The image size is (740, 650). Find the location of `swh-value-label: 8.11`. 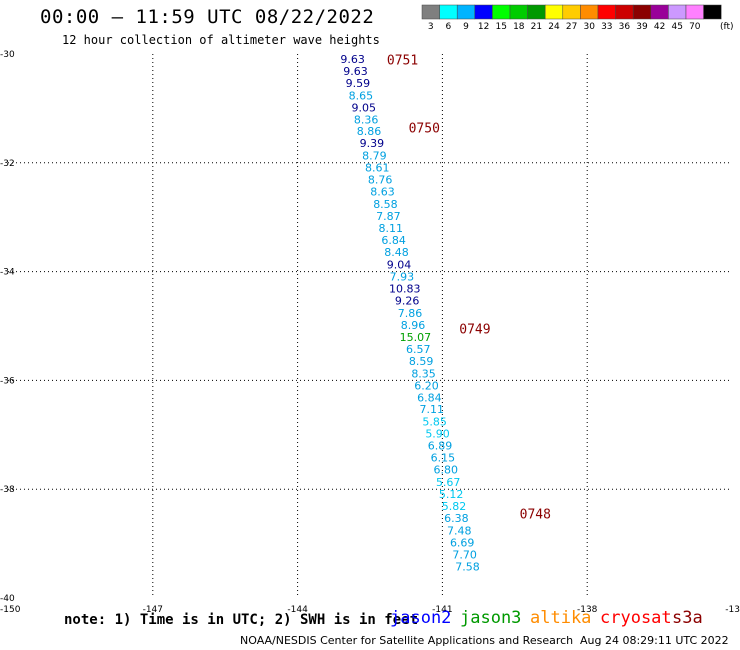

swh-value-label: 8.11 is located at coordinates (391, 228).